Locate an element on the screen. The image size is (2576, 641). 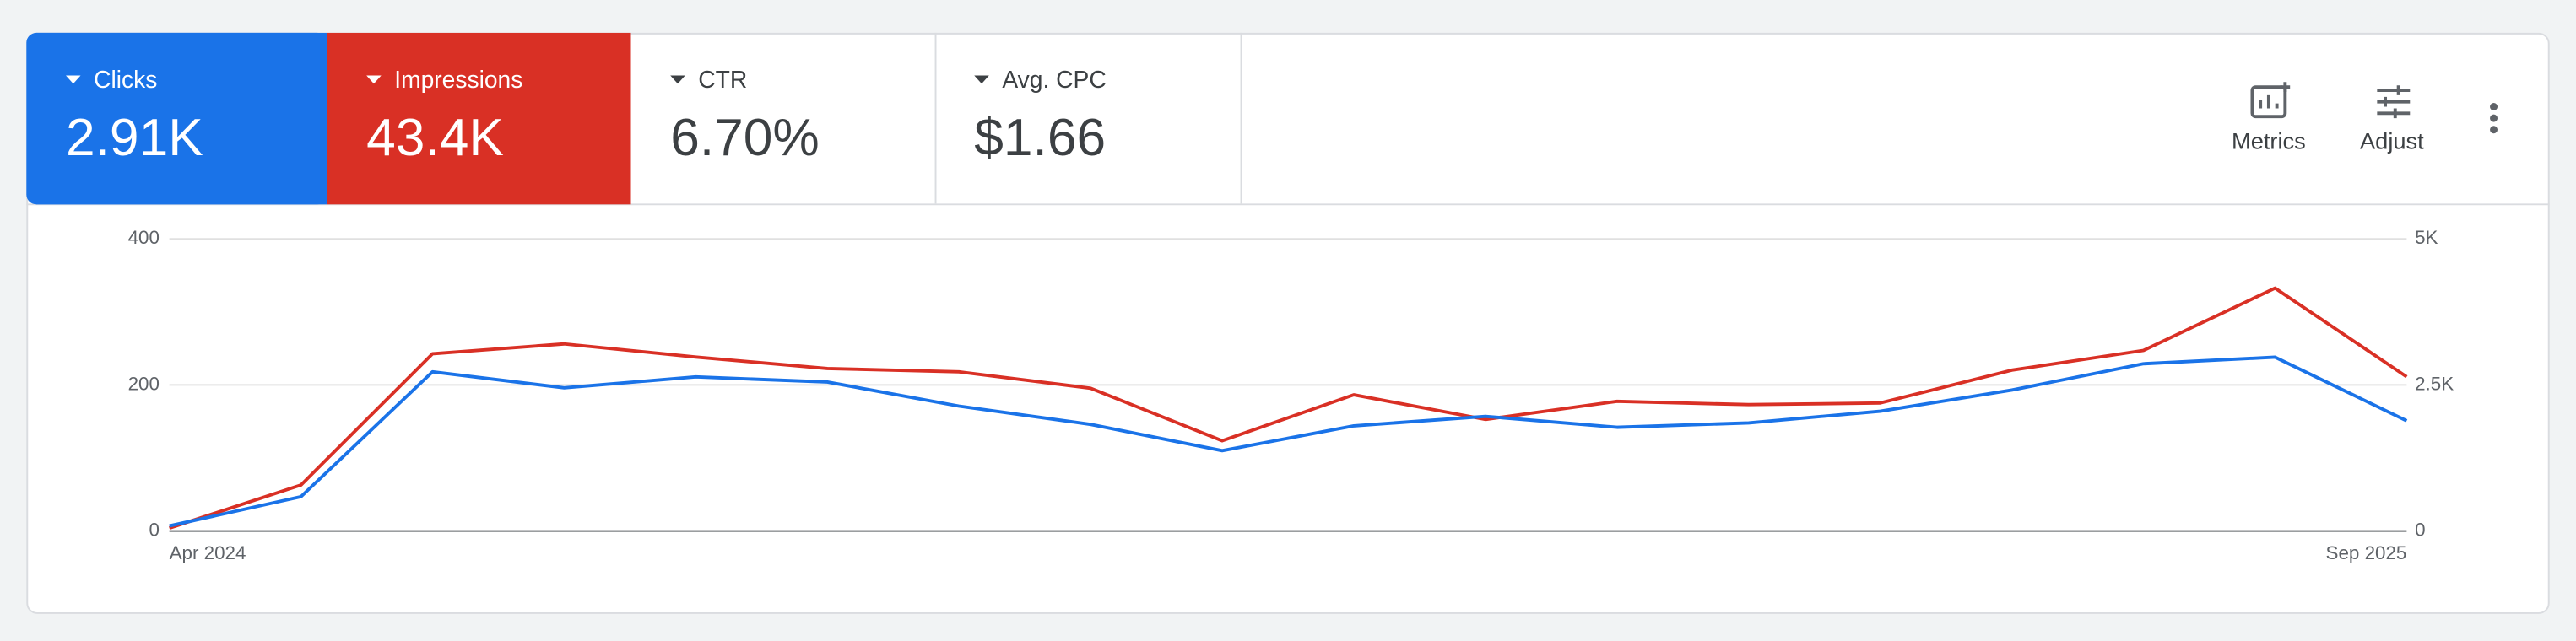
more-button is located at coordinates (2494, 119).